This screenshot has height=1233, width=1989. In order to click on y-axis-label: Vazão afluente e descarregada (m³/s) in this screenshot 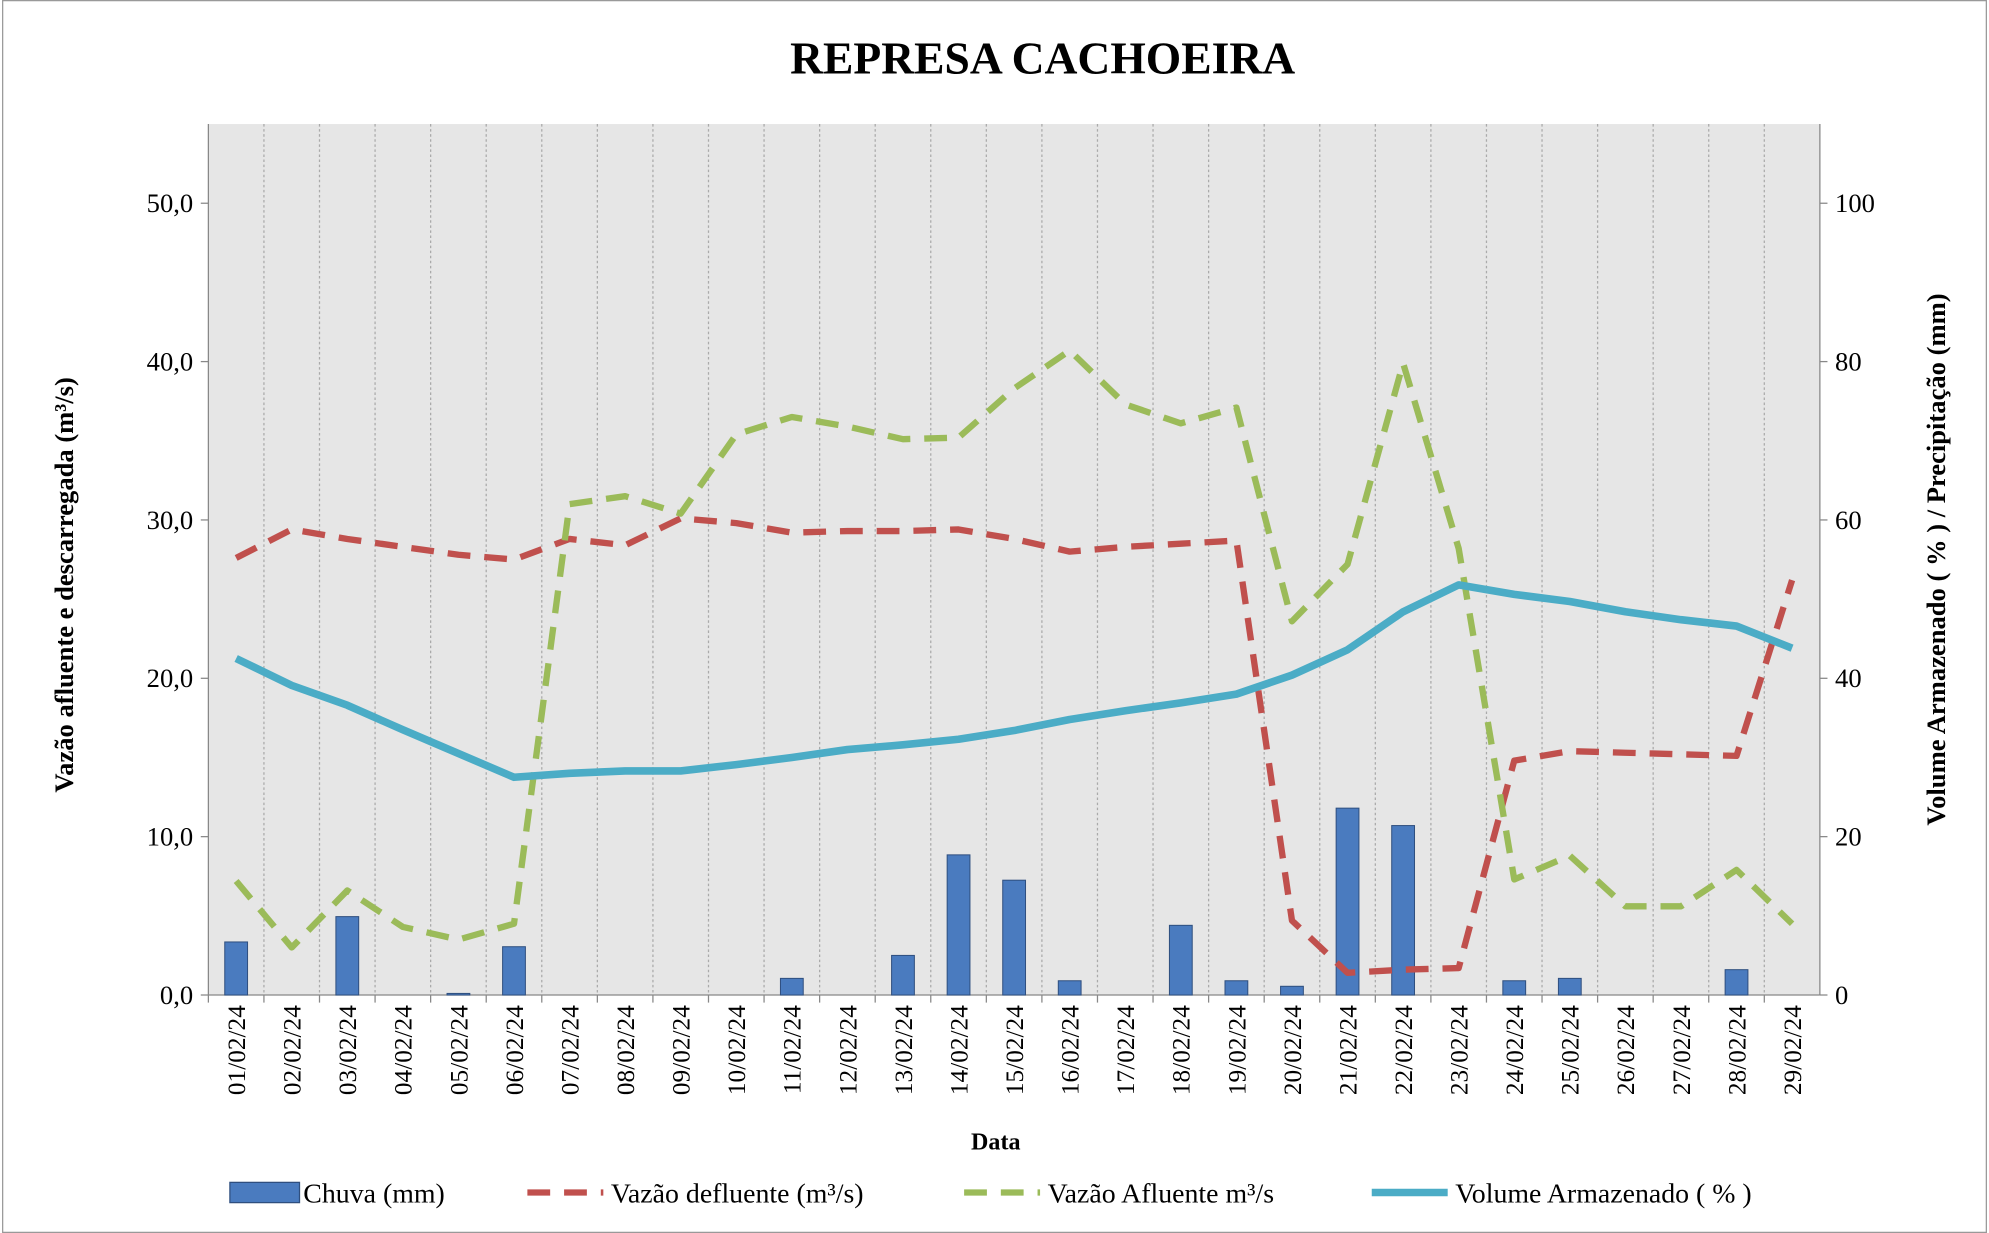, I will do `click(64, 584)`.